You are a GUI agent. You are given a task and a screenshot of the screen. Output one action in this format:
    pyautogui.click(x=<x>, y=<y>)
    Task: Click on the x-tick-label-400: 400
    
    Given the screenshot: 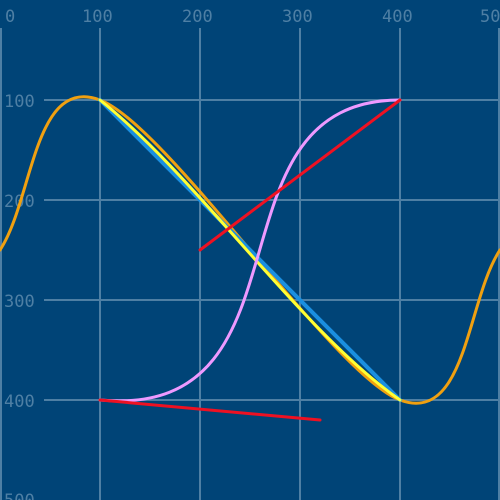 What is the action you would take?
    pyautogui.click(x=397, y=17)
    